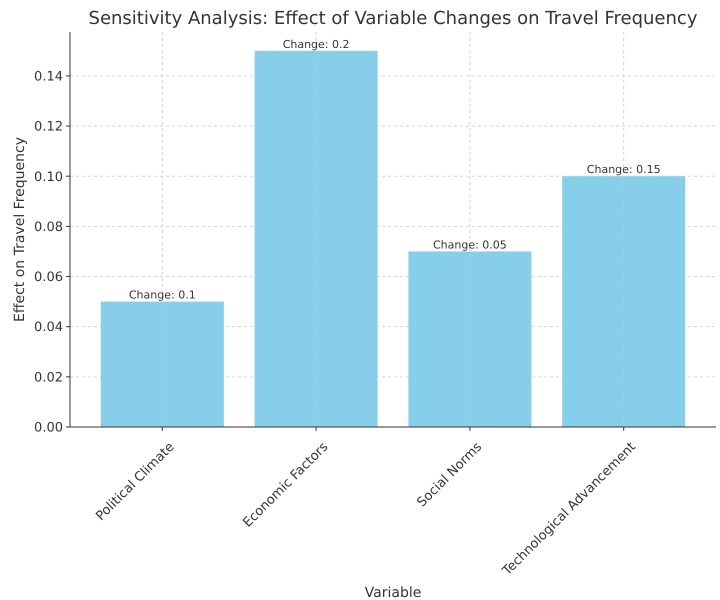  What do you see at coordinates (48, 278) in the screenshot?
I see `y-tick-label: 0.06` at bounding box center [48, 278].